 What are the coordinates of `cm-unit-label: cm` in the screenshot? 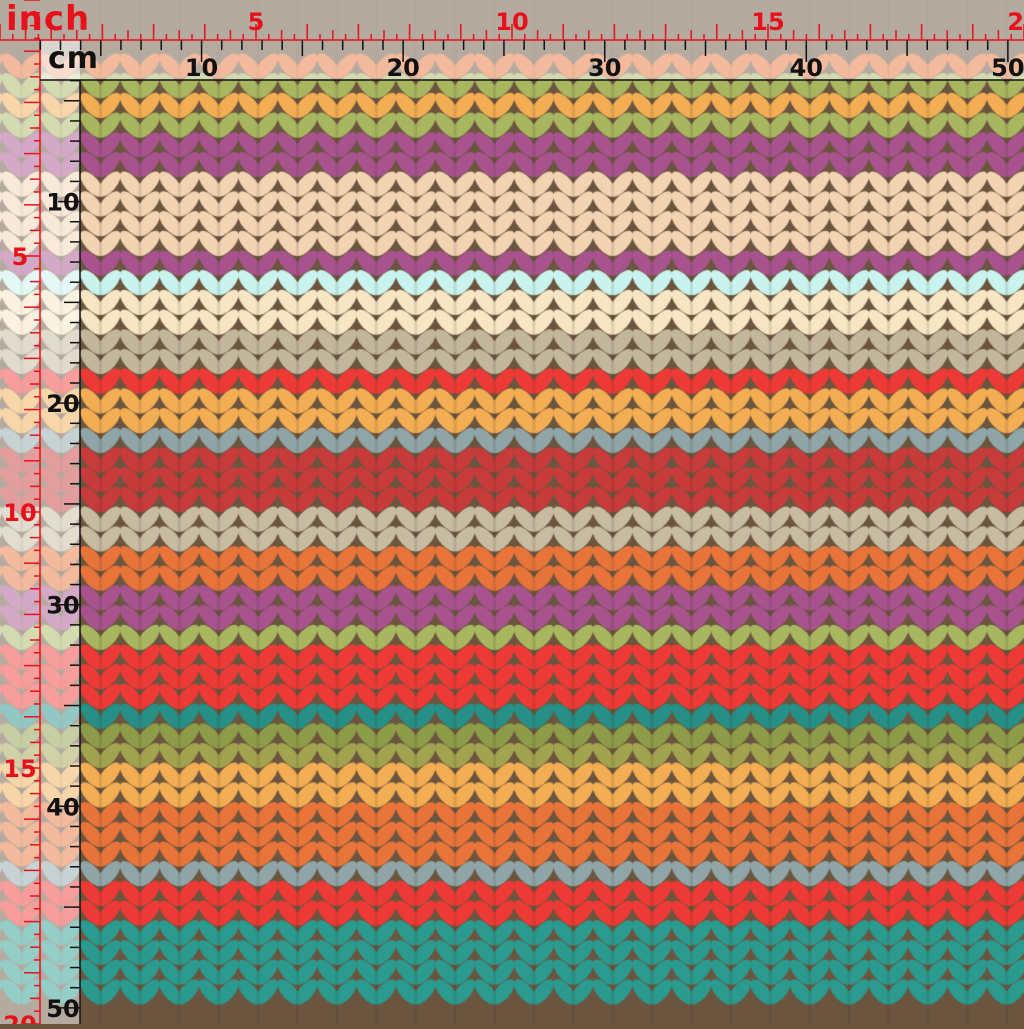 It's located at (74, 58).